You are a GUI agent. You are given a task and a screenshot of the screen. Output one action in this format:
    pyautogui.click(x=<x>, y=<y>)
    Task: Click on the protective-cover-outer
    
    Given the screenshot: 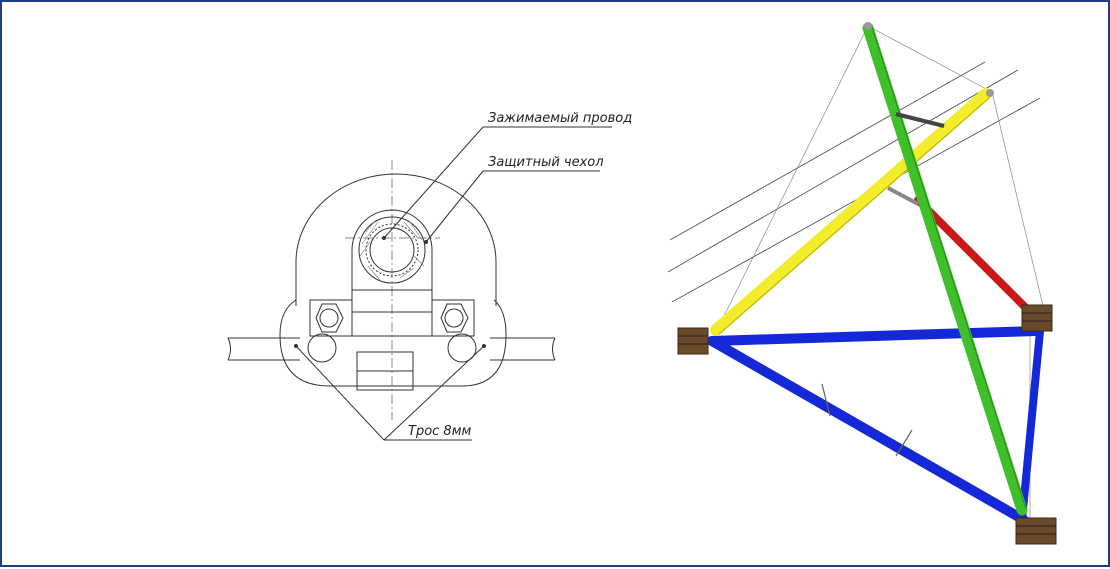 What is the action you would take?
    pyautogui.click(x=392, y=250)
    